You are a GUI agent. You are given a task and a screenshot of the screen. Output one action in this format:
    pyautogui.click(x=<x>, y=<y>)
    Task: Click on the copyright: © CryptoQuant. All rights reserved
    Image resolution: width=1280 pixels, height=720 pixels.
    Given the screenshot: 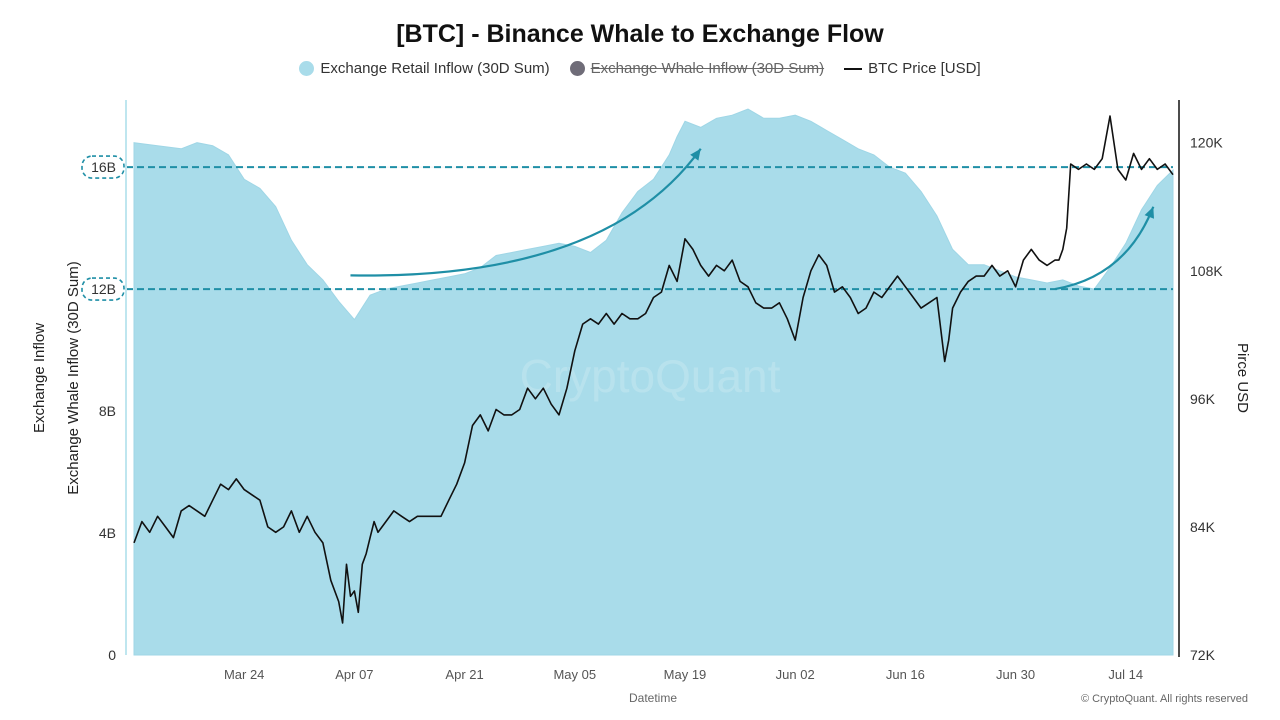 What is the action you would take?
    pyautogui.click(x=1164, y=699)
    